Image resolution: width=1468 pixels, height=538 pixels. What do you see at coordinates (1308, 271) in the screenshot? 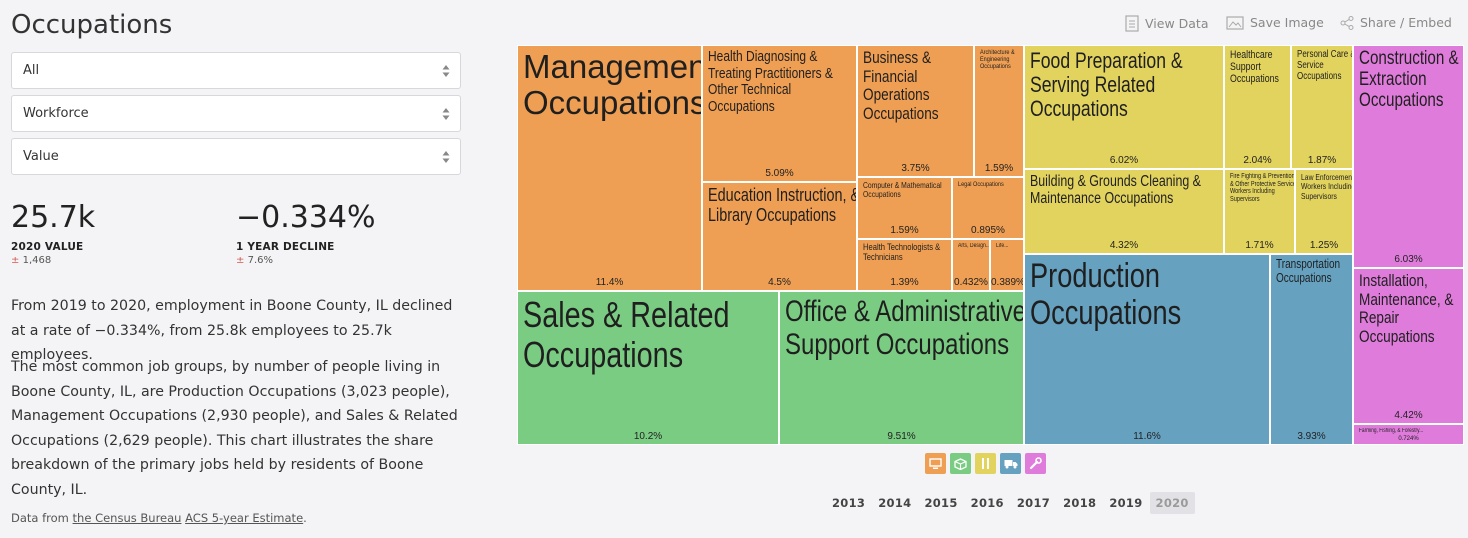
I see `treemap-cell-label: Transportation Occupations` at bounding box center [1308, 271].